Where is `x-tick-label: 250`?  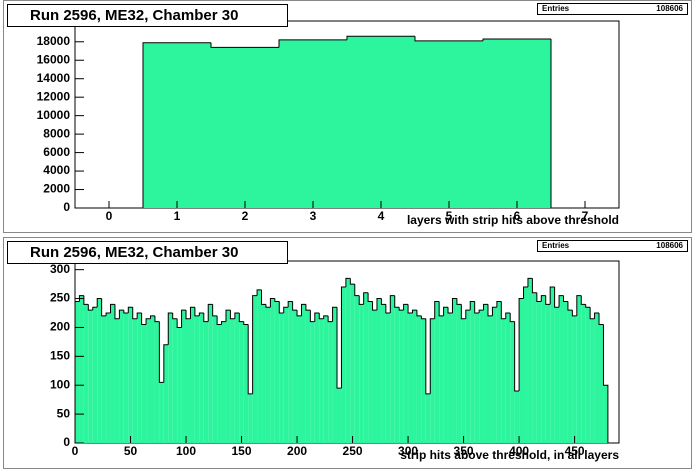
x-tick-label: 250 is located at coordinates (353, 451).